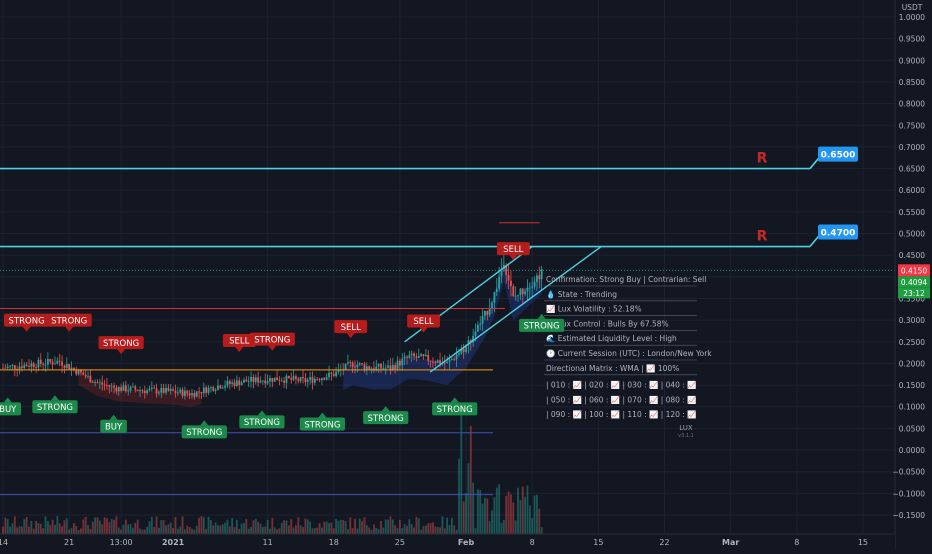 The width and height of the screenshot is (932, 554). Describe the element at coordinates (4, 542) in the screenshot. I see `time-tick-label: 14` at that location.